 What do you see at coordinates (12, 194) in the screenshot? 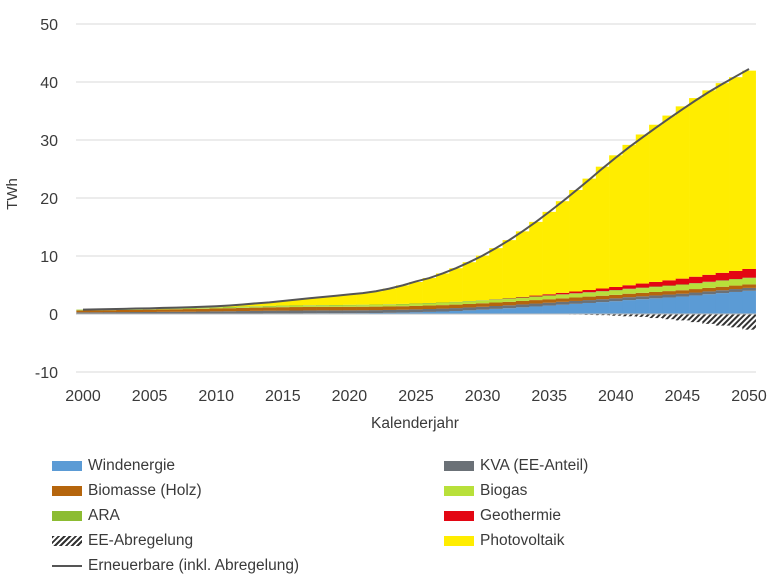
I see `y-axis-label: TWh` at bounding box center [12, 194].